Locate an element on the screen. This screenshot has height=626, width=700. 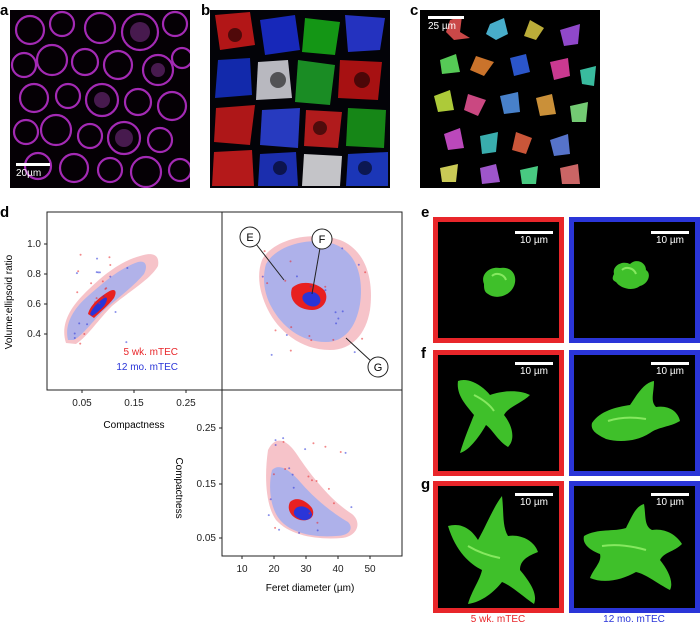
annotation-label-g: G is located at coordinates (378, 368).